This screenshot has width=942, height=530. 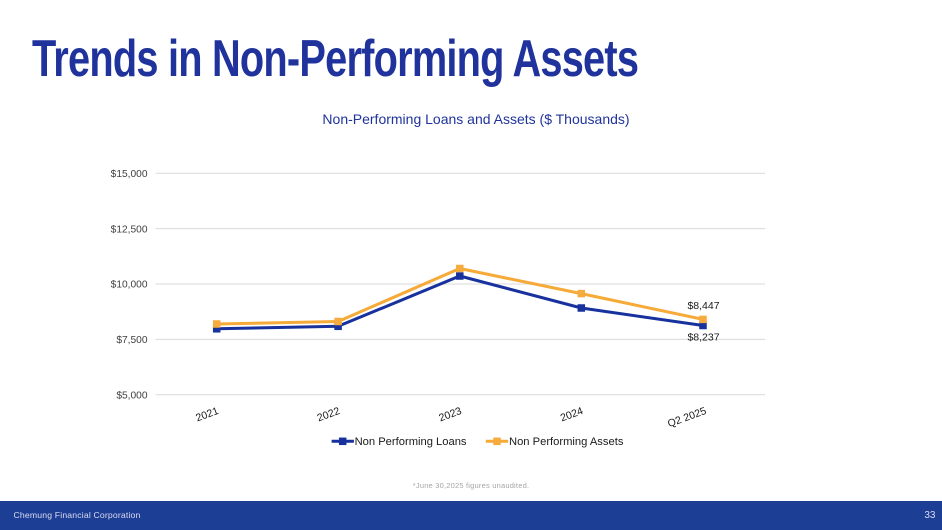 I want to click on svg-text: $8,237, so click(x=703, y=338).